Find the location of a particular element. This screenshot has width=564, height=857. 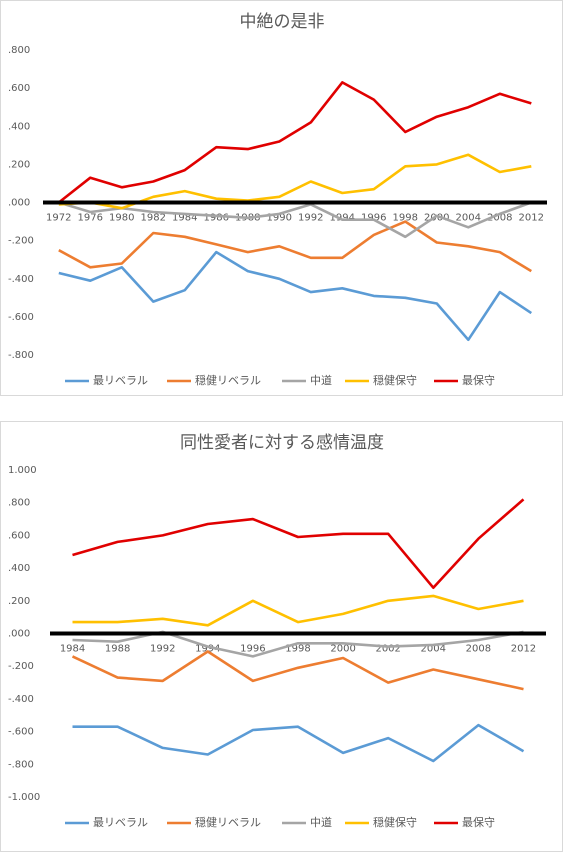

y-tick-label: 1.000 is located at coordinates (22, 470).